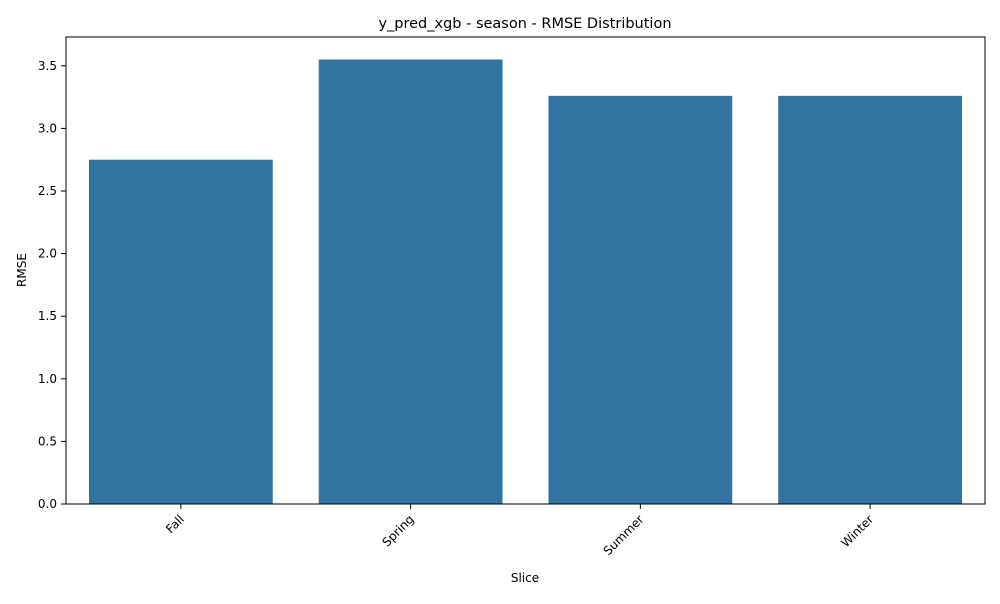 Image resolution: width=1000 pixels, height=604 pixels. I want to click on bar-fall, so click(180, 331).